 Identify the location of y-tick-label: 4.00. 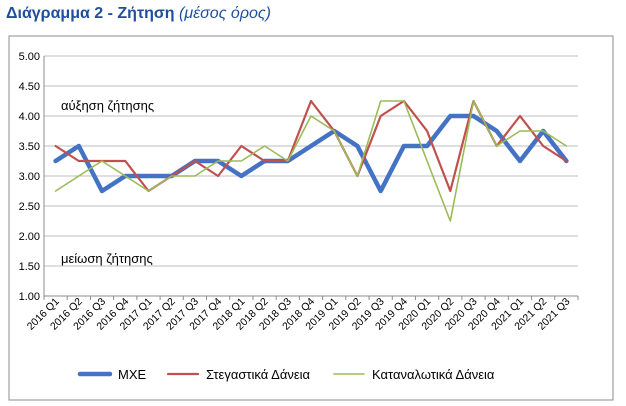
(29, 117).